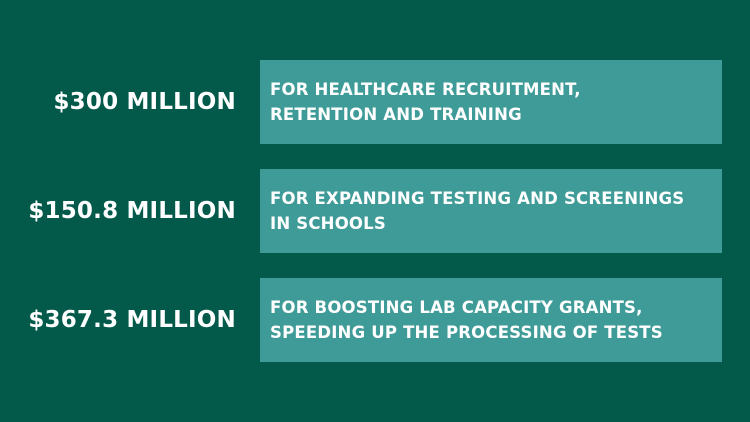  What do you see at coordinates (132, 211) in the screenshot?
I see `funding-amount: $150.8 MILLION` at bounding box center [132, 211].